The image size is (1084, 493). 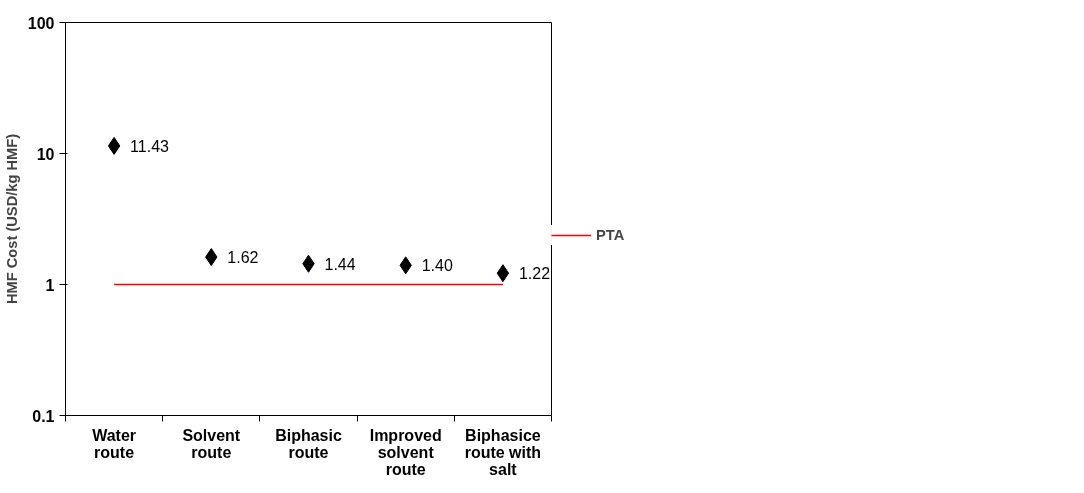 I want to click on x-tick-label: Improved solvent route, so click(x=405, y=452).